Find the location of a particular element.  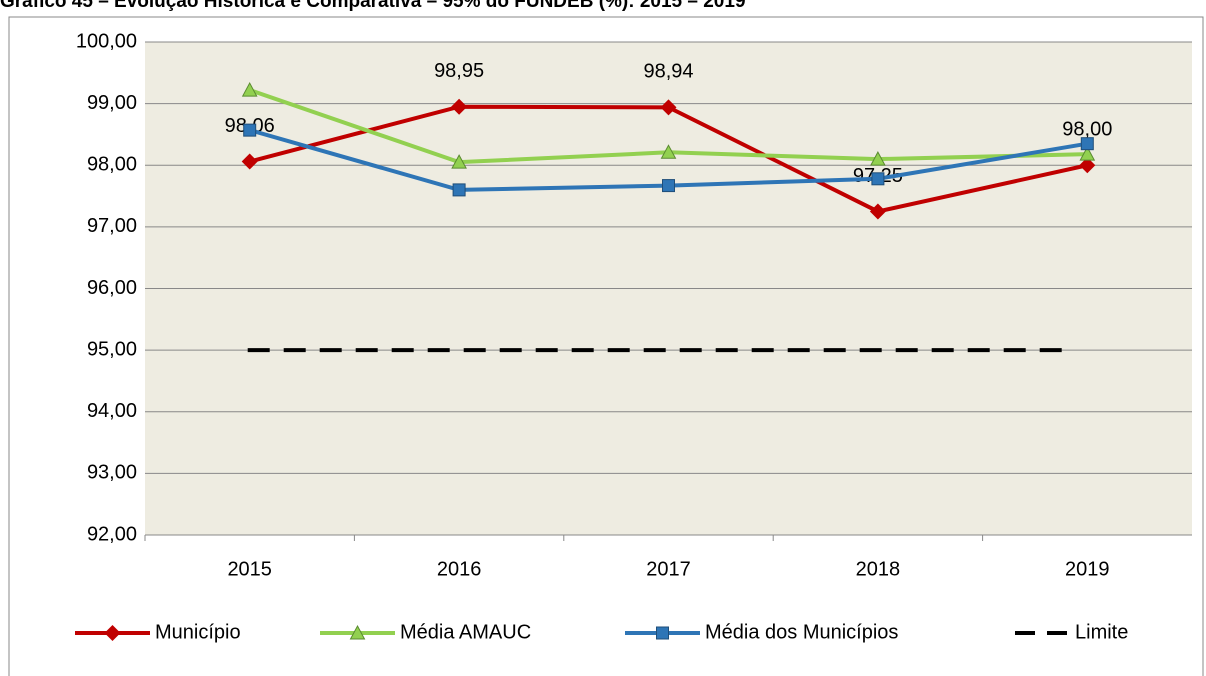

y-tick-label: 99,00 is located at coordinates (112, 103).